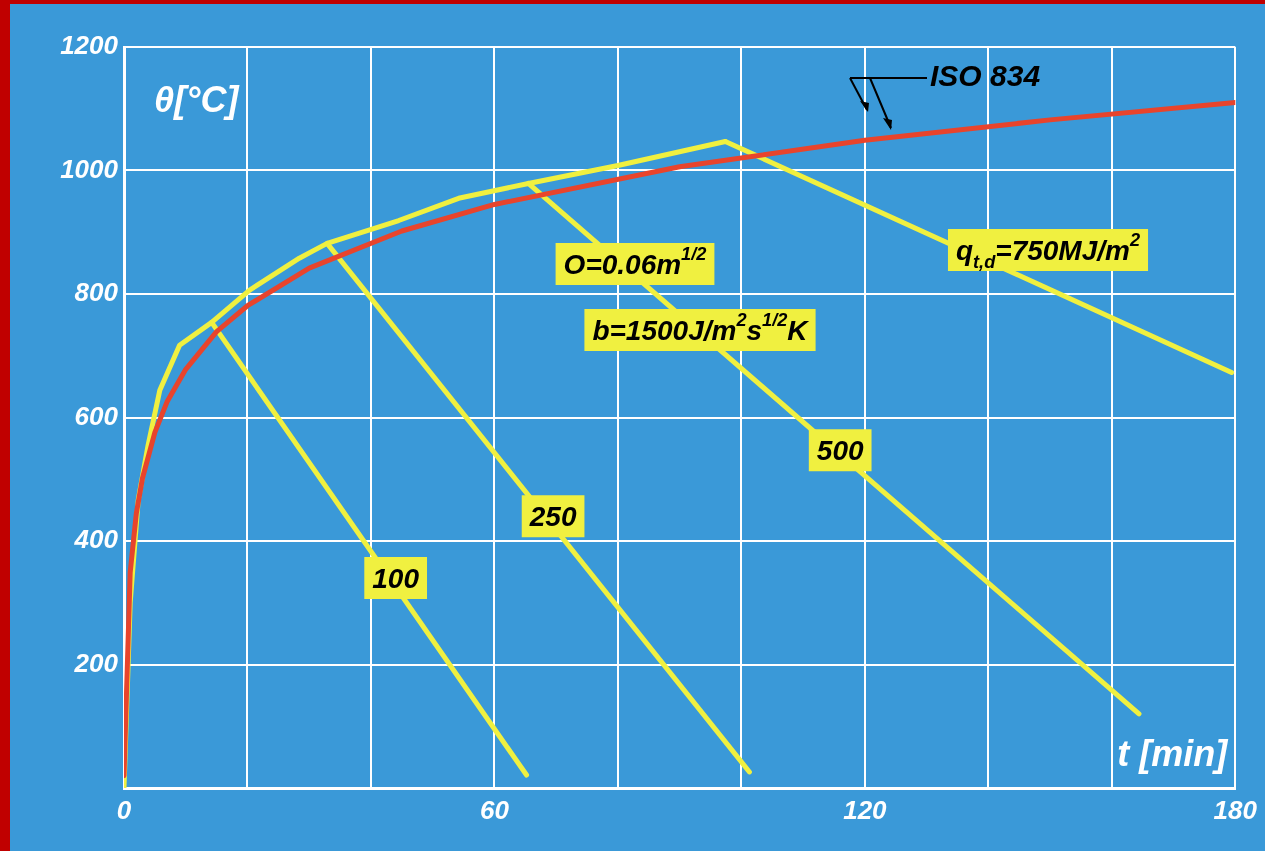  I want to click on x-tick-label: 120, so click(865, 809).